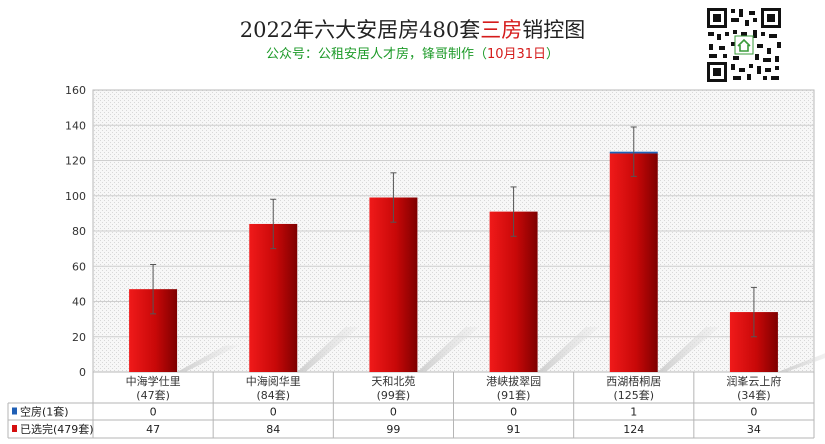 This screenshot has width=825, height=444. I want to click on table-cell-value: 34, so click(754, 429).